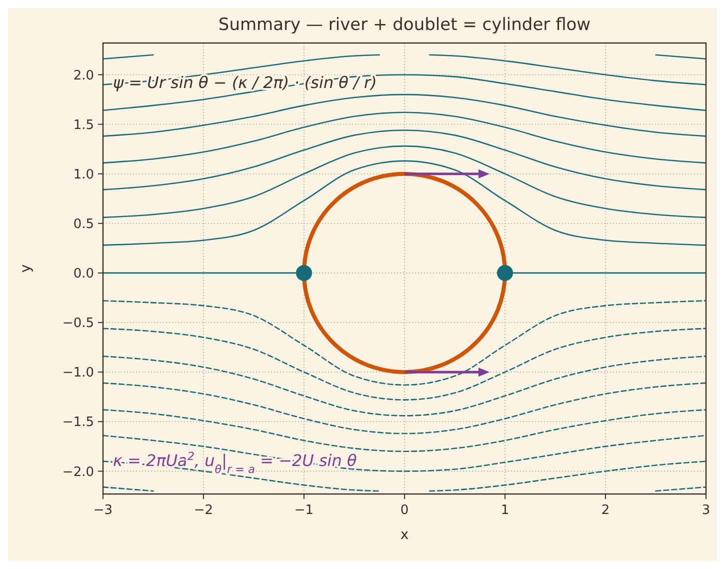 The height and width of the screenshot is (569, 725). Describe the element at coordinates (78, 422) in the screenshot. I see `y-tick-label: −1.5` at that location.